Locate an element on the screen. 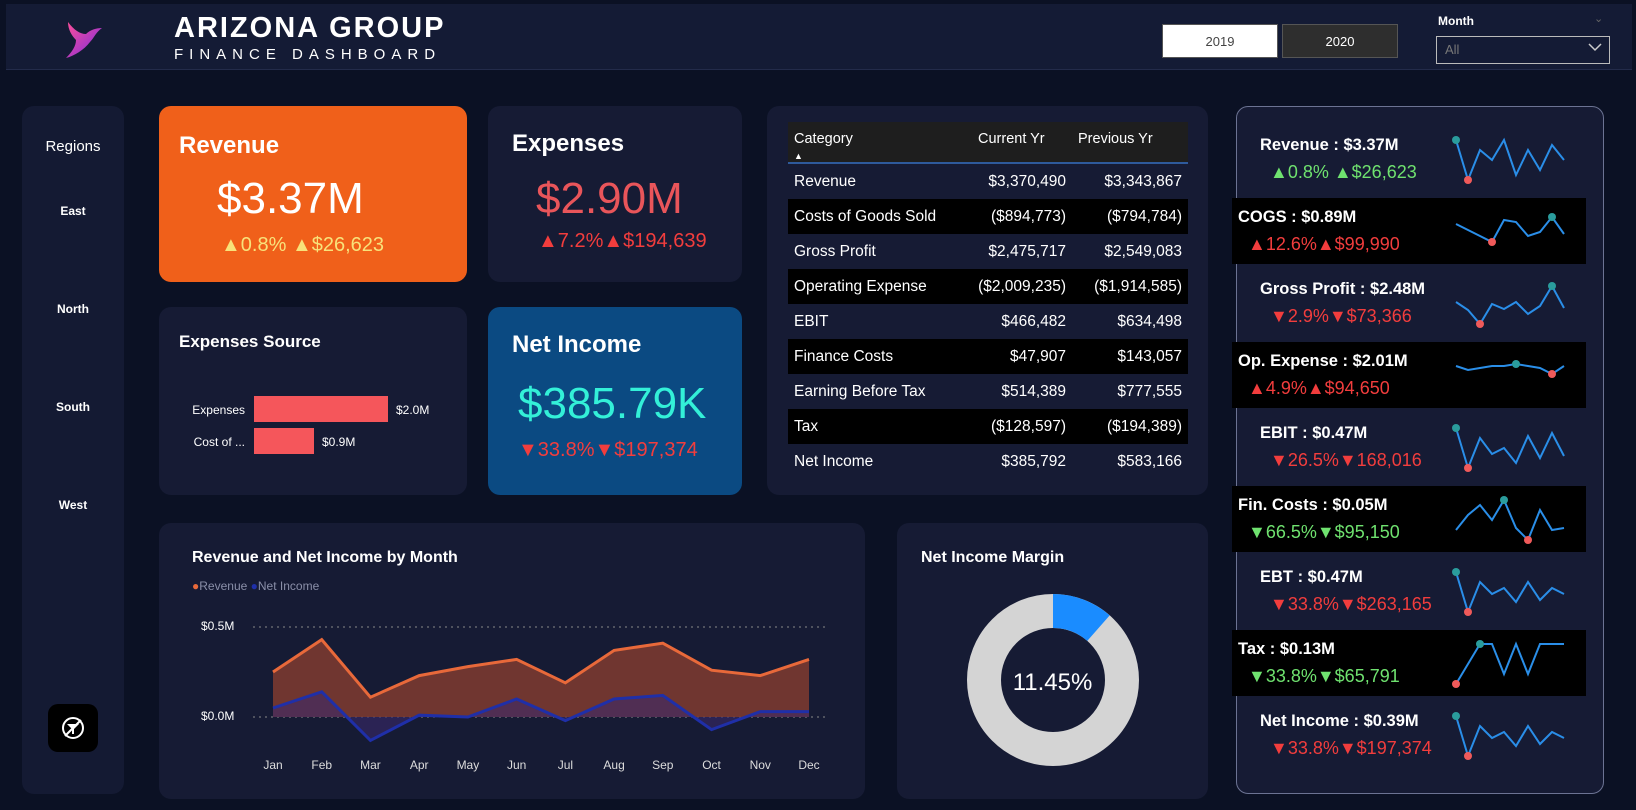 The image size is (1636, 810). region-west: West is located at coordinates (73, 505).